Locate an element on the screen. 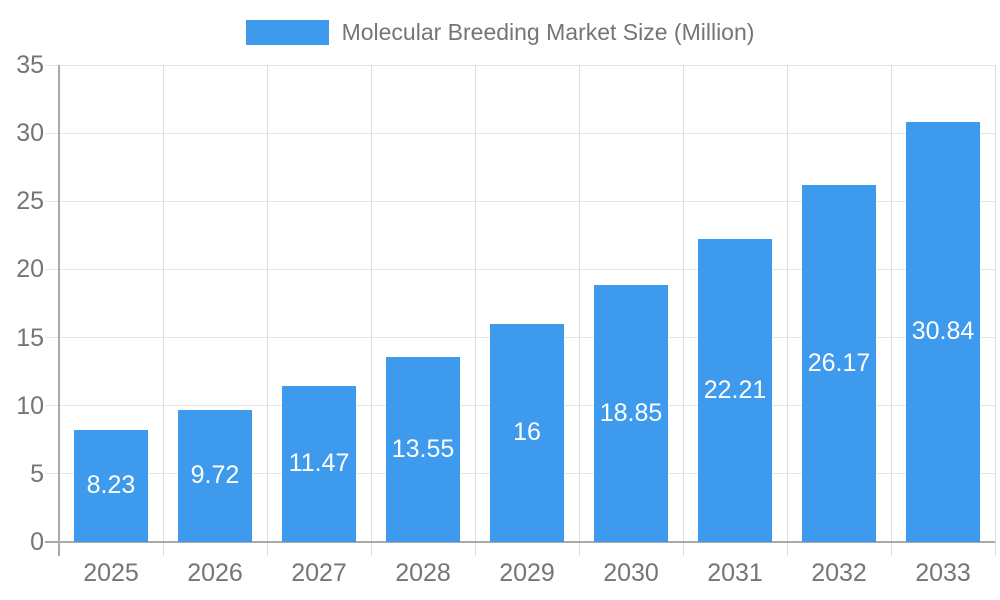 This screenshot has height=600, width=1000. bar-value-label: 16 is located at coordinates (527, 432).